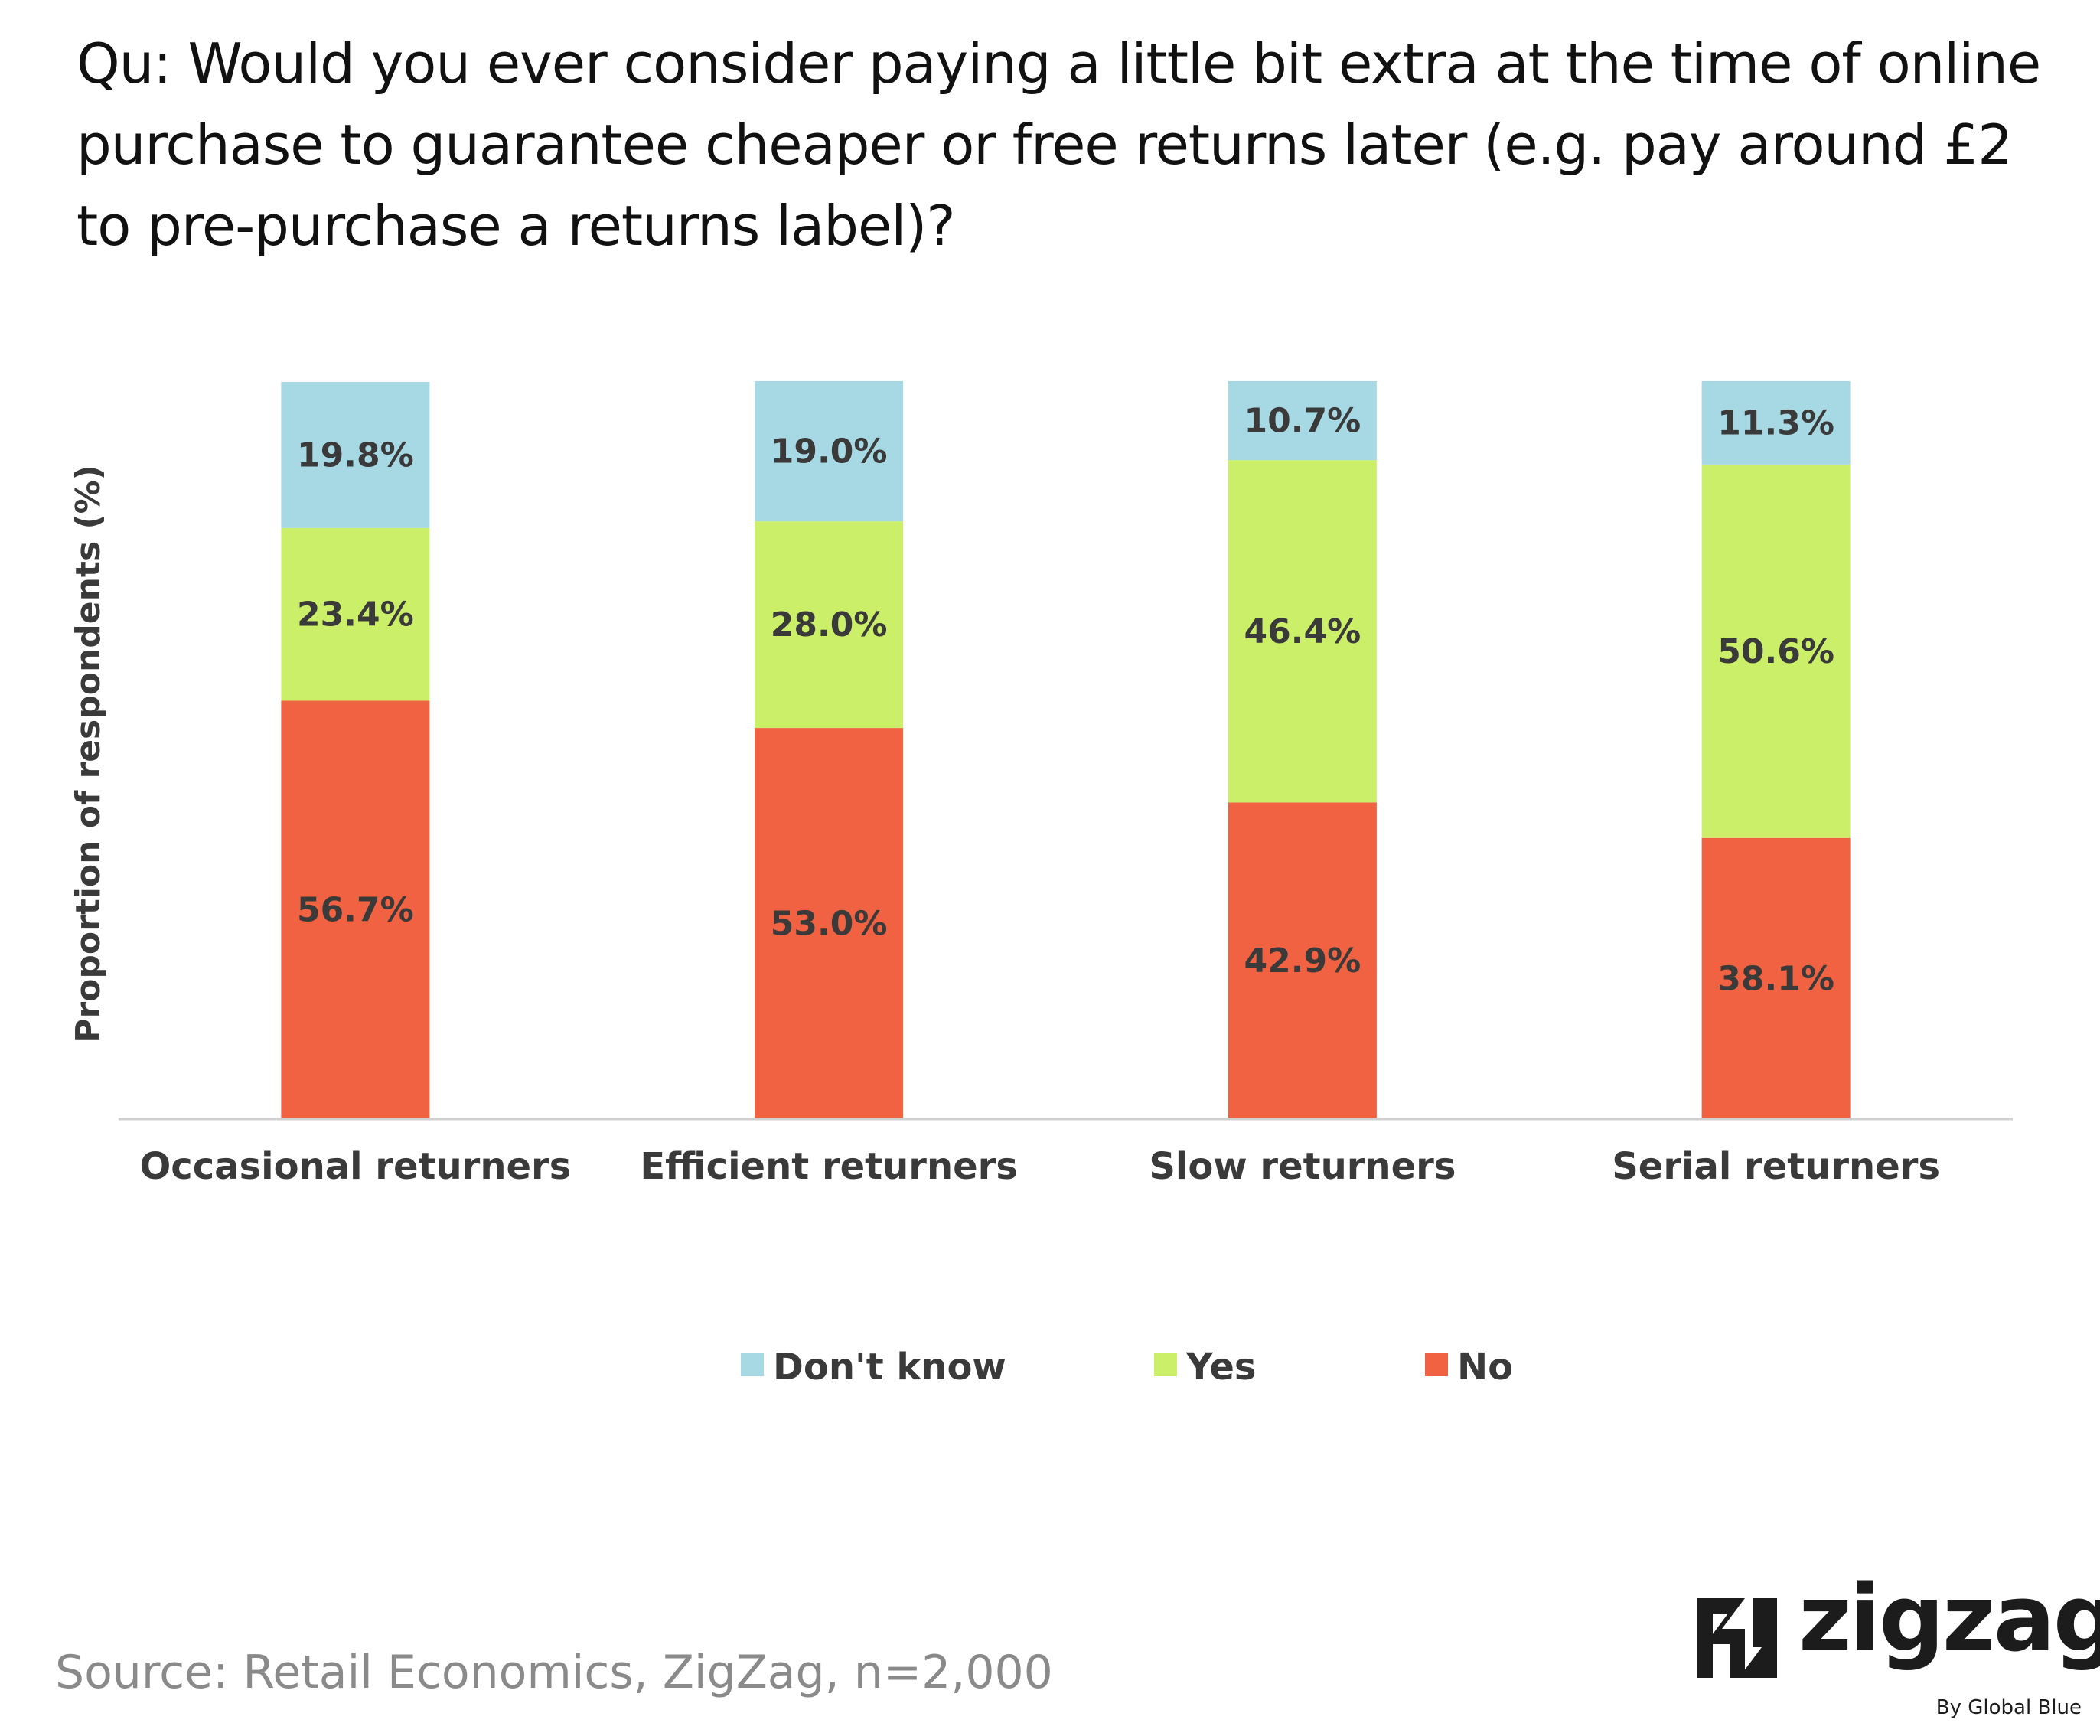  I want to click on legend-swatch-no, so click(1436, 1364).